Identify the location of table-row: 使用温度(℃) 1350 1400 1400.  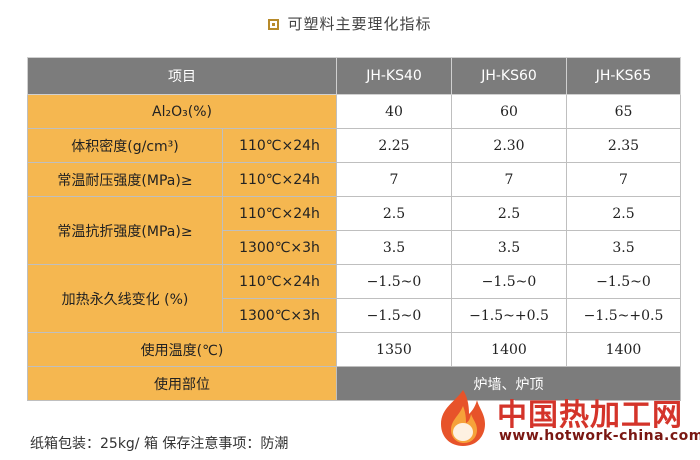
(354, 349).